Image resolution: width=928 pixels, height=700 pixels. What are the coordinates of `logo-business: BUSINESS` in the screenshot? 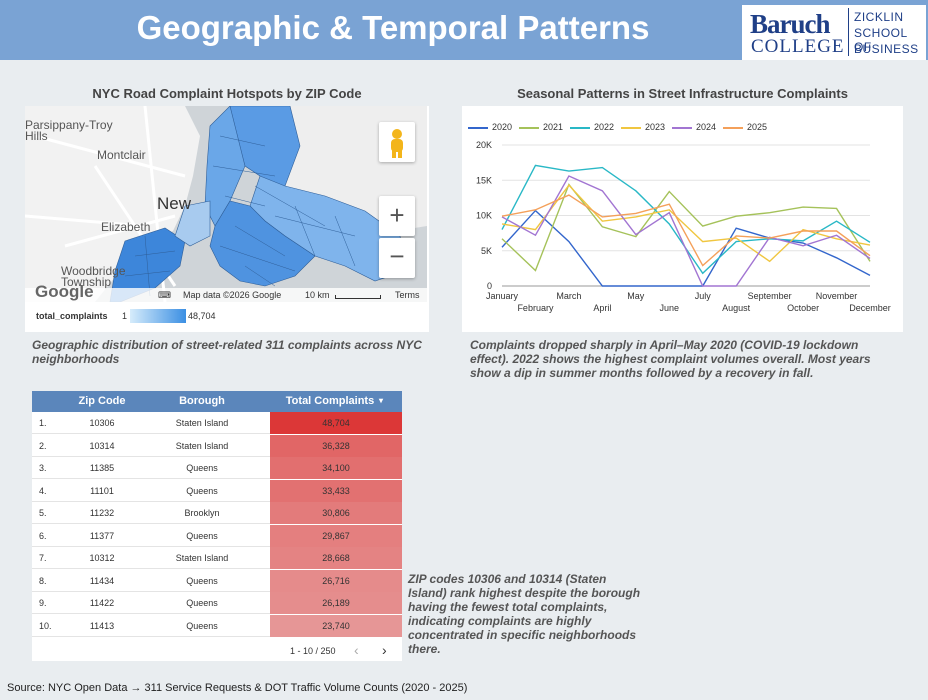 It's located at (886, 49).